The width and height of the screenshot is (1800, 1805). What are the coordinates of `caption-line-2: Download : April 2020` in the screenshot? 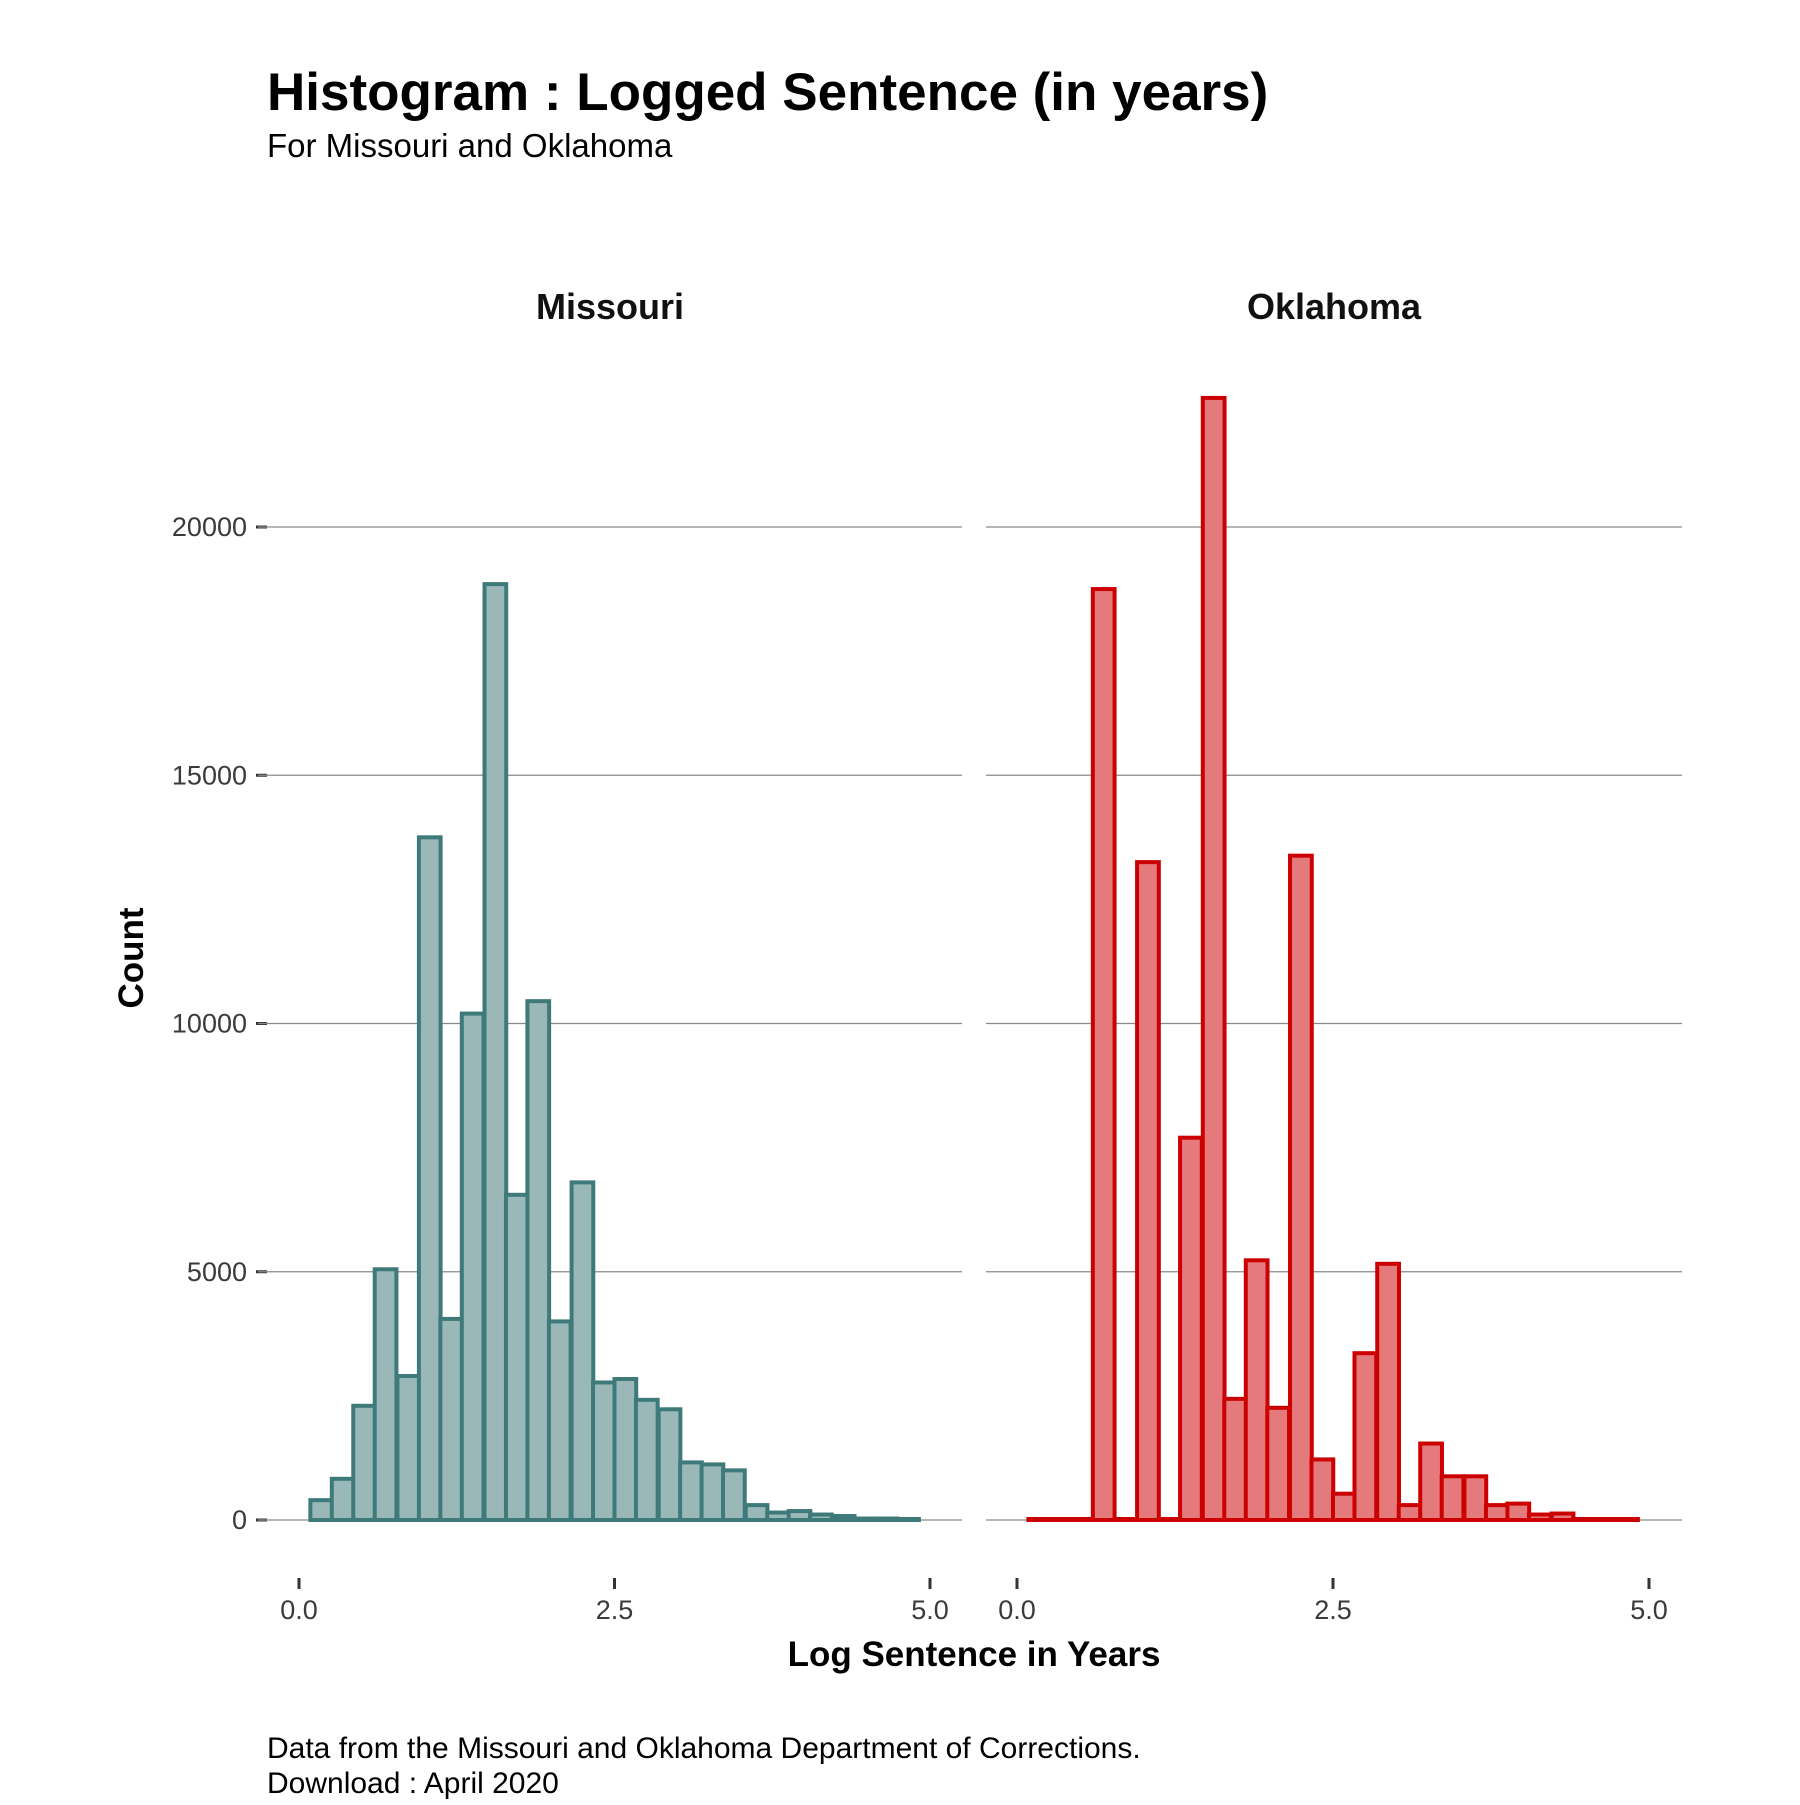 It's located at (413, 1783).